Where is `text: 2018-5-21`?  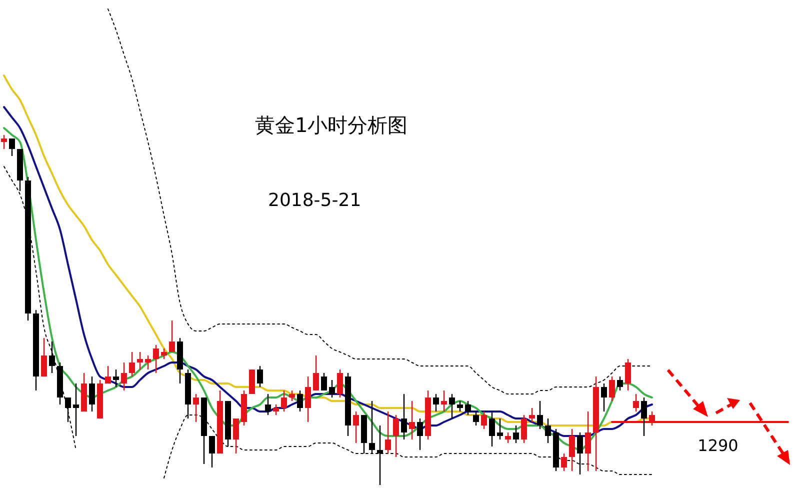 text: 2018-5-21 is located at coordinates (315, 200).